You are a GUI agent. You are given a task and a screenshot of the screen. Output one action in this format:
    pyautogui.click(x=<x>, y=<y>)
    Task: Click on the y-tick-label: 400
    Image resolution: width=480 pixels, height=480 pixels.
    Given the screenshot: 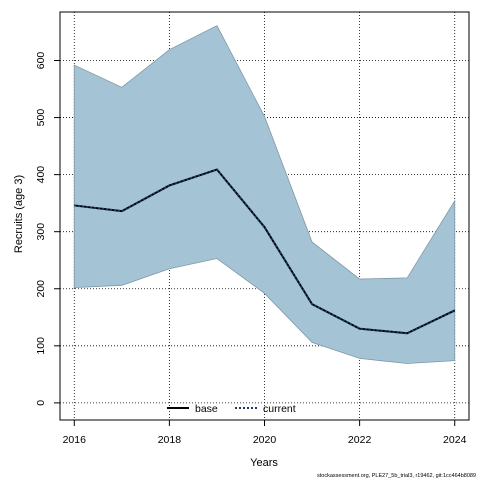 What is the action you would take?
    pyautogui.click(x=41, y=175)
    